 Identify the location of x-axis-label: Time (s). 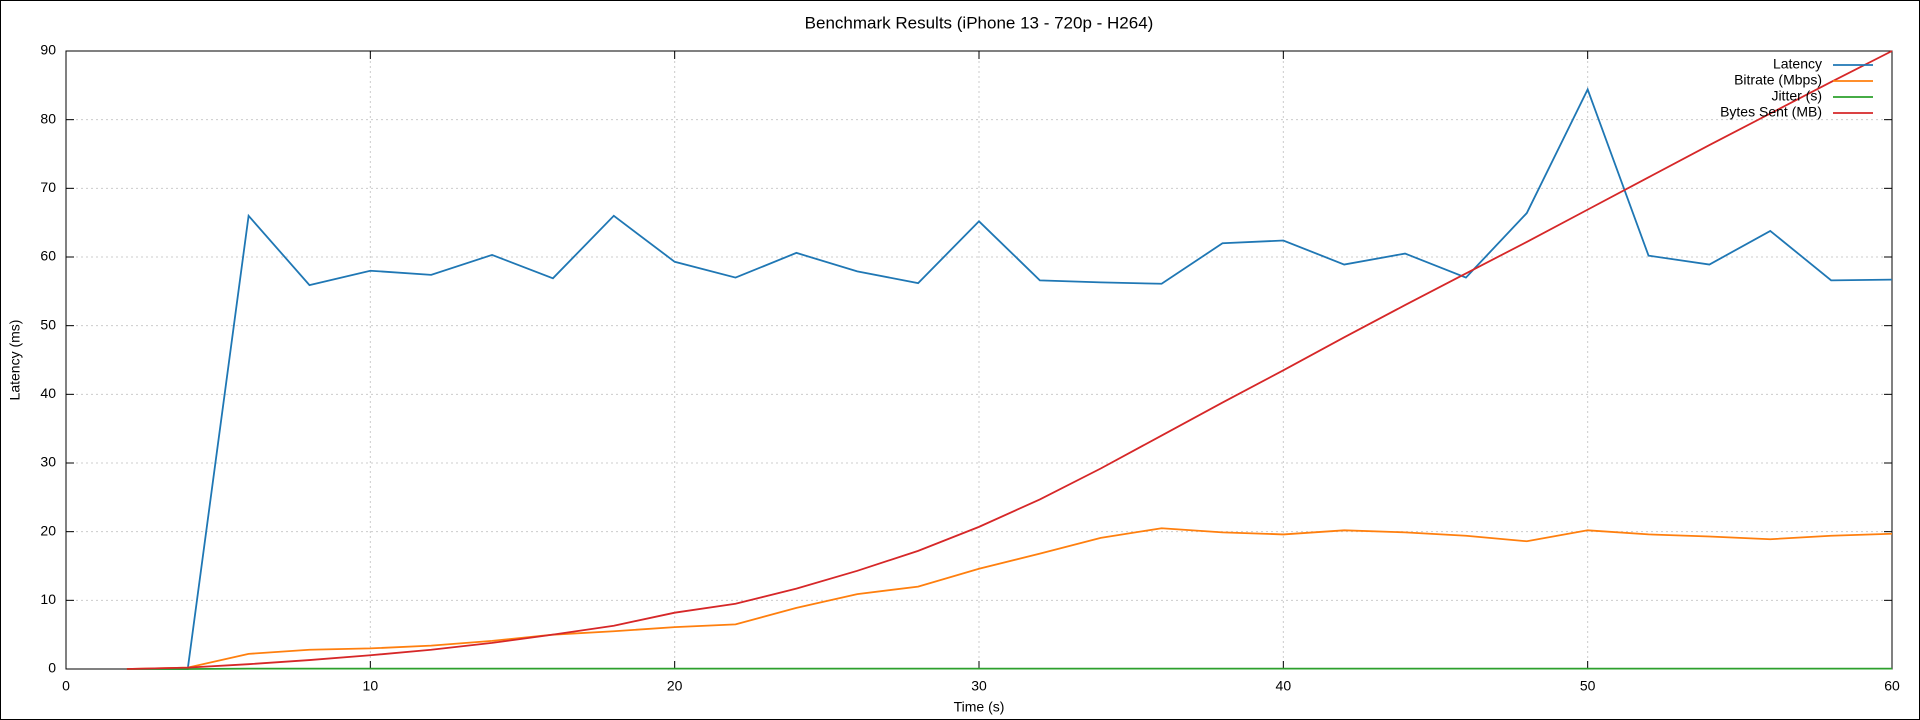
(979, 707).